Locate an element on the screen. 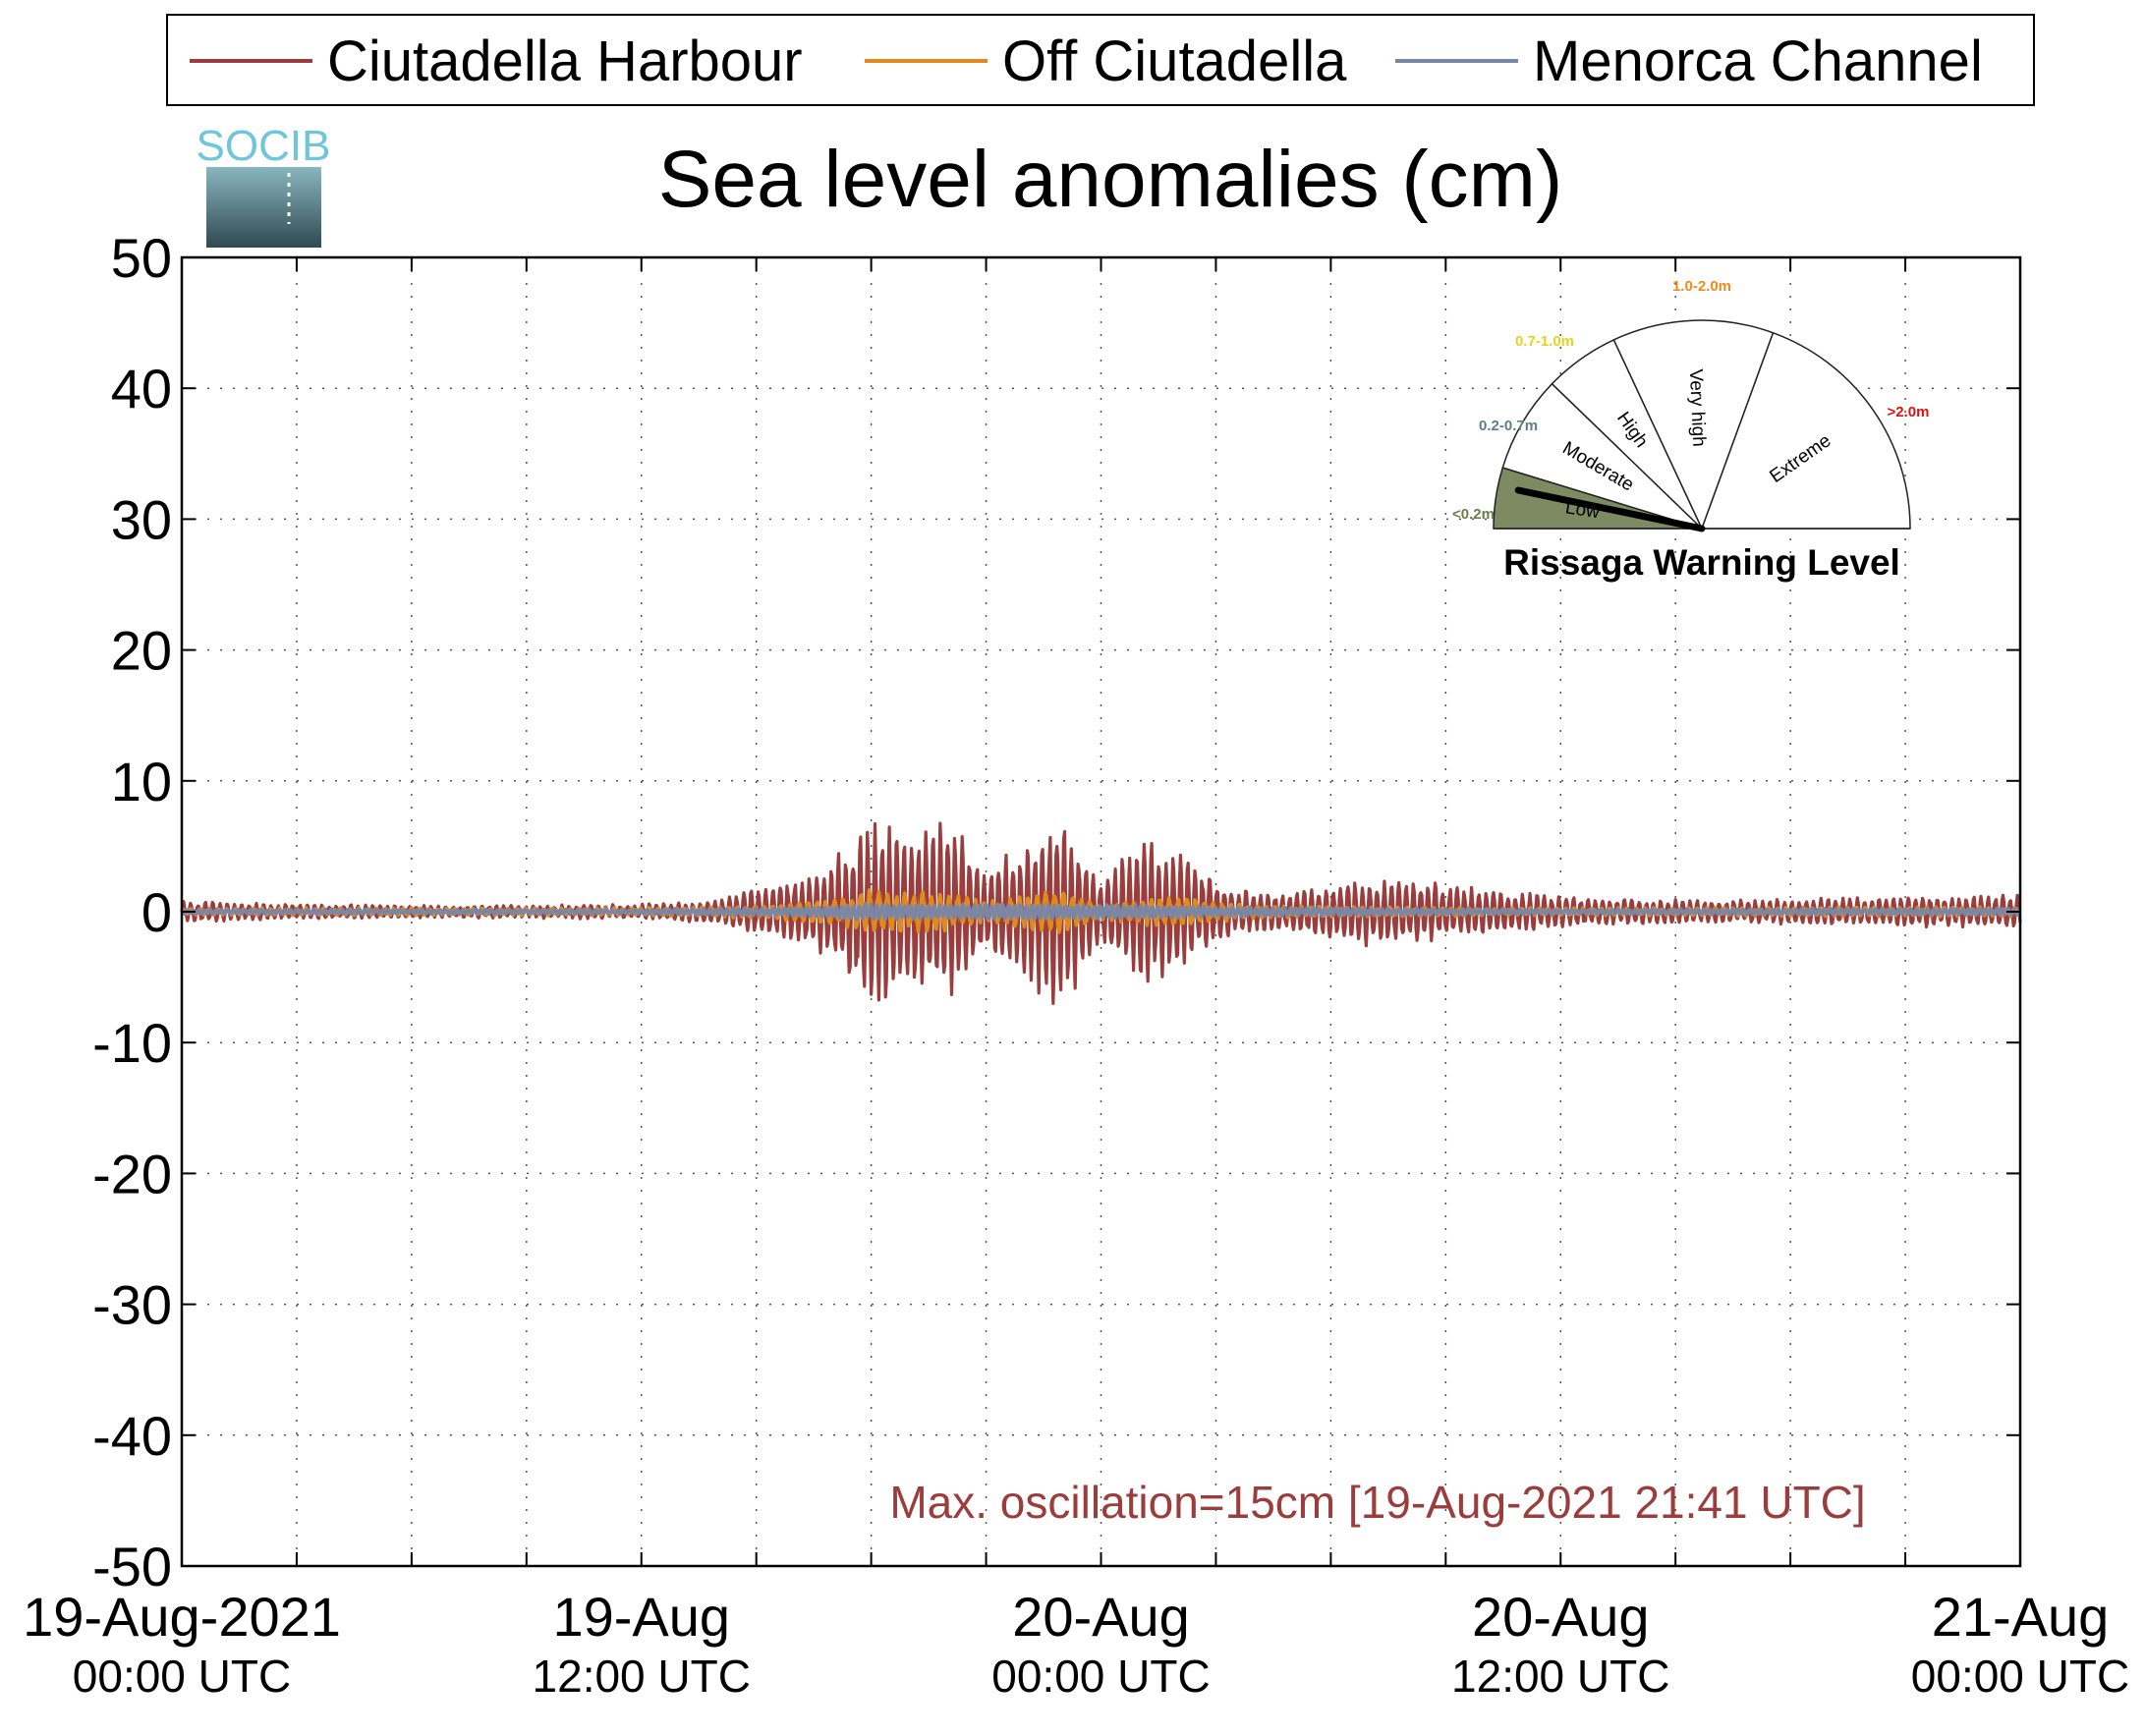  y-tick-label: 10 is located at coordinates (141, 781).